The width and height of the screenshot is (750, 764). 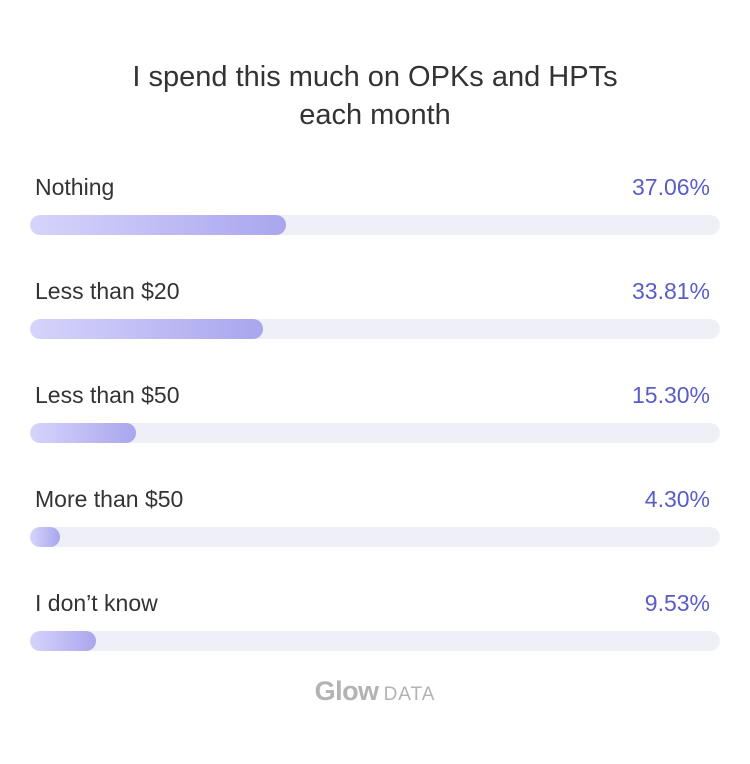 What do you see at coordinates (75, 187) in the screenshot?
I see `category-label: Nothing` at bounding box center [75, 187].